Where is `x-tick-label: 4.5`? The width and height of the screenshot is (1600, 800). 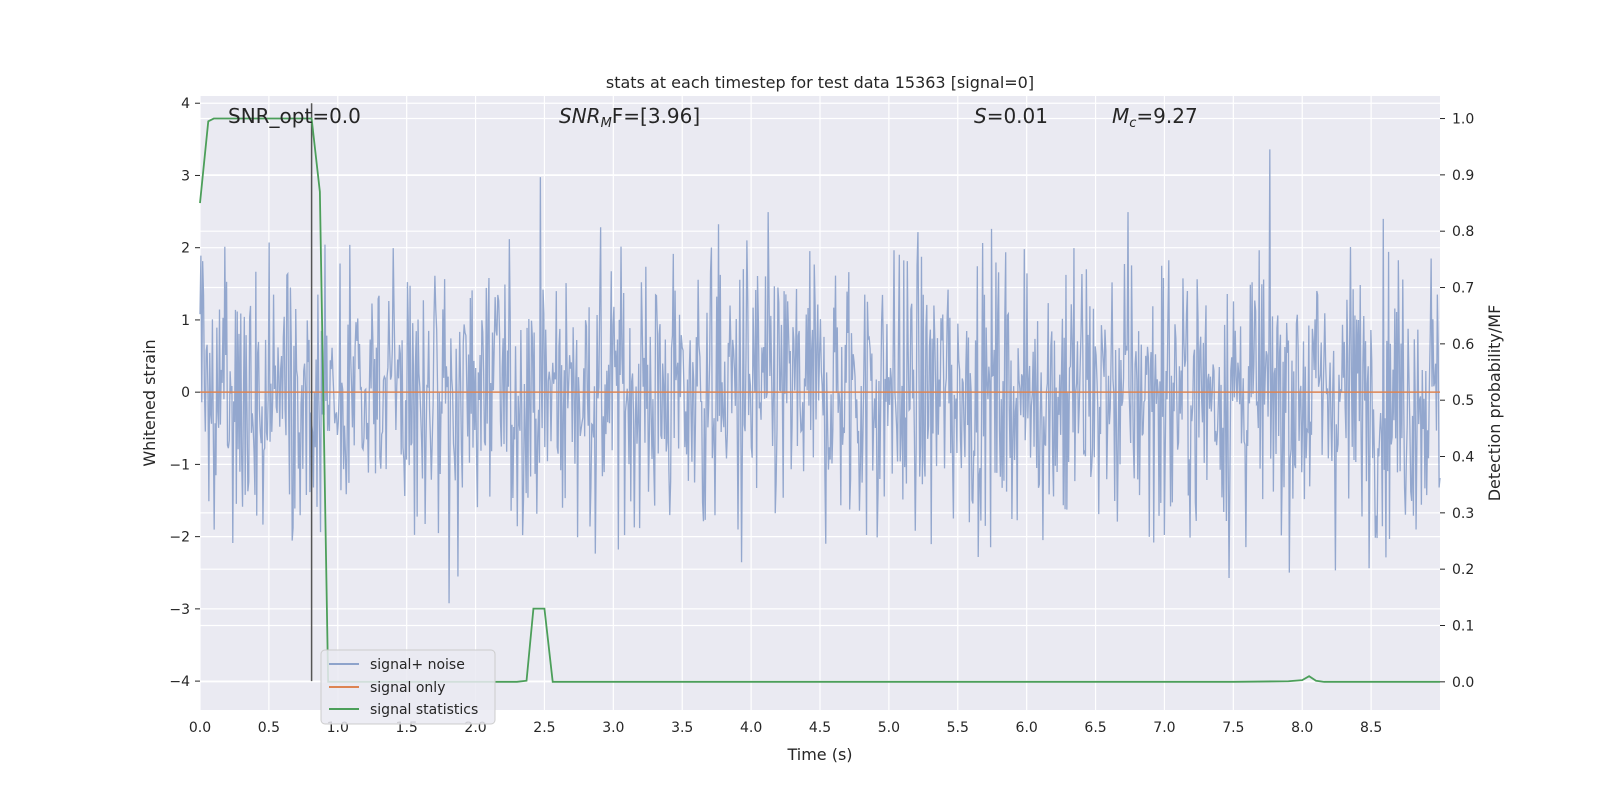 x-tick-label: 4.5 is located at coordinates (820, 728).